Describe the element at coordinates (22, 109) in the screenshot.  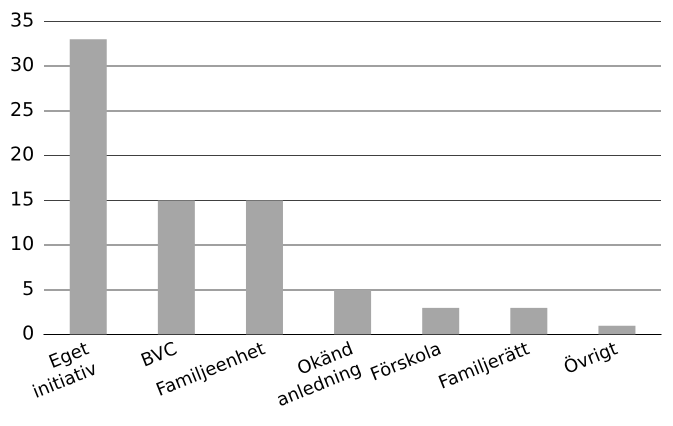
I see `y-tick-label: 25` at that location.